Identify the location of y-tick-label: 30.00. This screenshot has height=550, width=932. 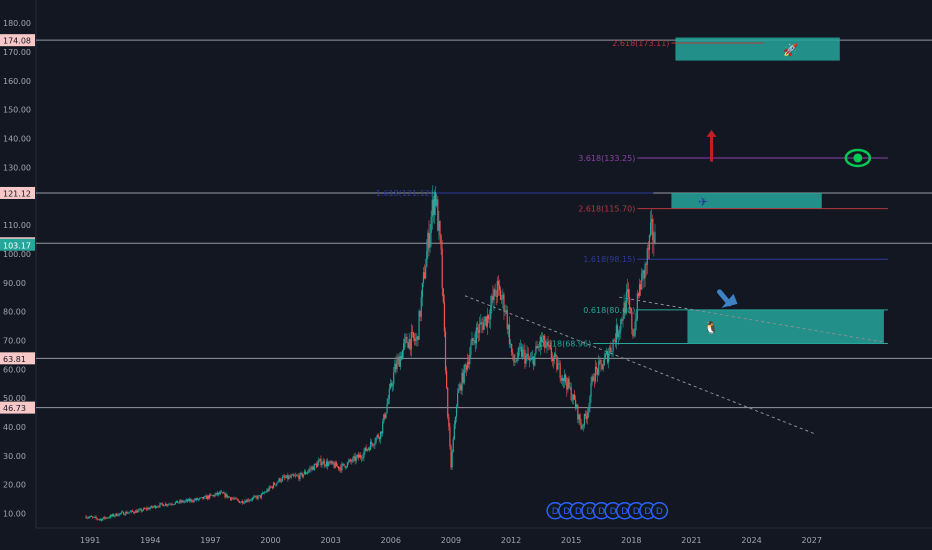
(14, 456).